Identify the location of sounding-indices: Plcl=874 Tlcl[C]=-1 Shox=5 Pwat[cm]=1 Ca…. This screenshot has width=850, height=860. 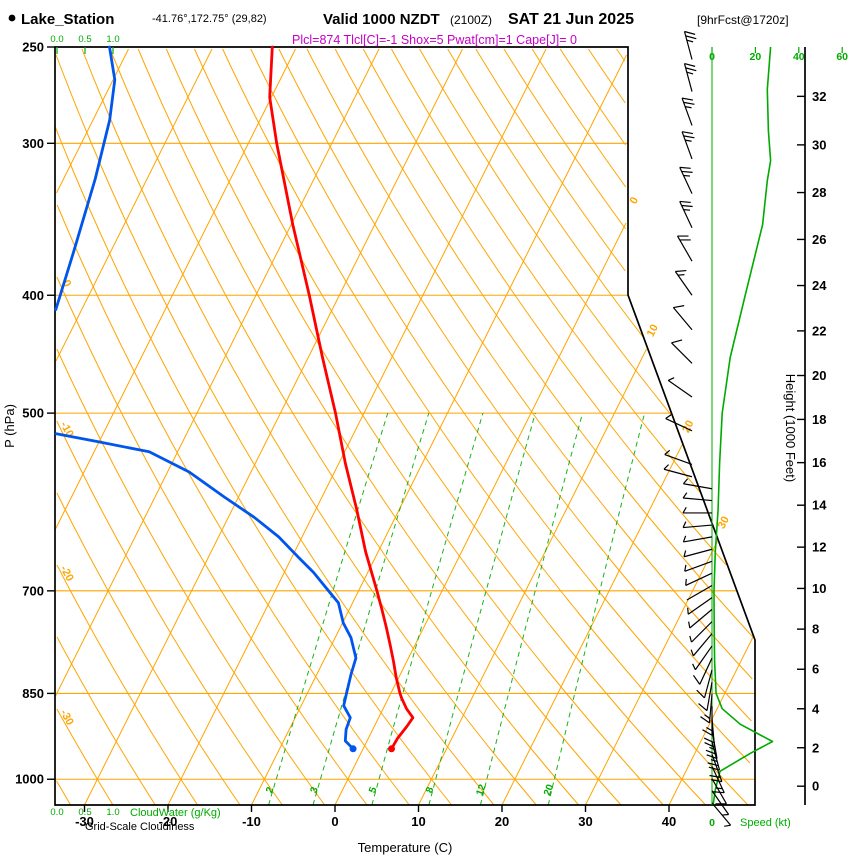
(434, 40).